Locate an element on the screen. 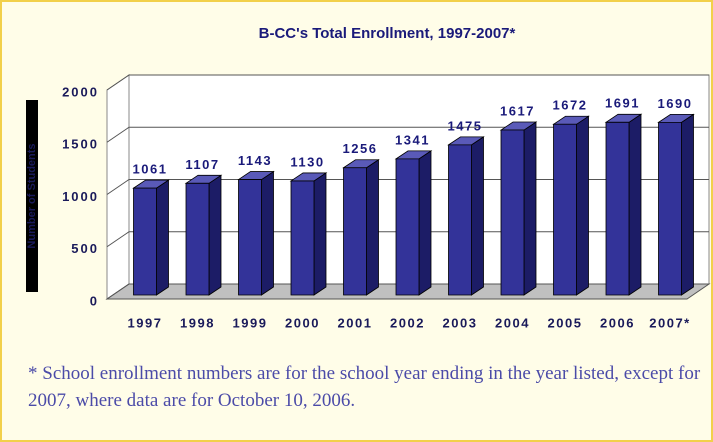 The image size is (713, 442). x-tick-label: 2007* is located at coordinates (669, 322).